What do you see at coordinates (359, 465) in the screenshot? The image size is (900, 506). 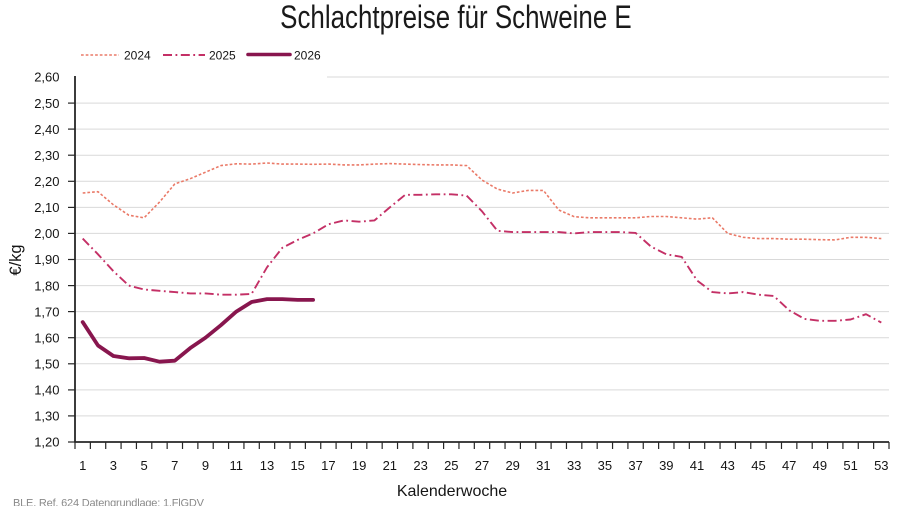 I see `svg-text: 19` at bounding box center [359, 465].